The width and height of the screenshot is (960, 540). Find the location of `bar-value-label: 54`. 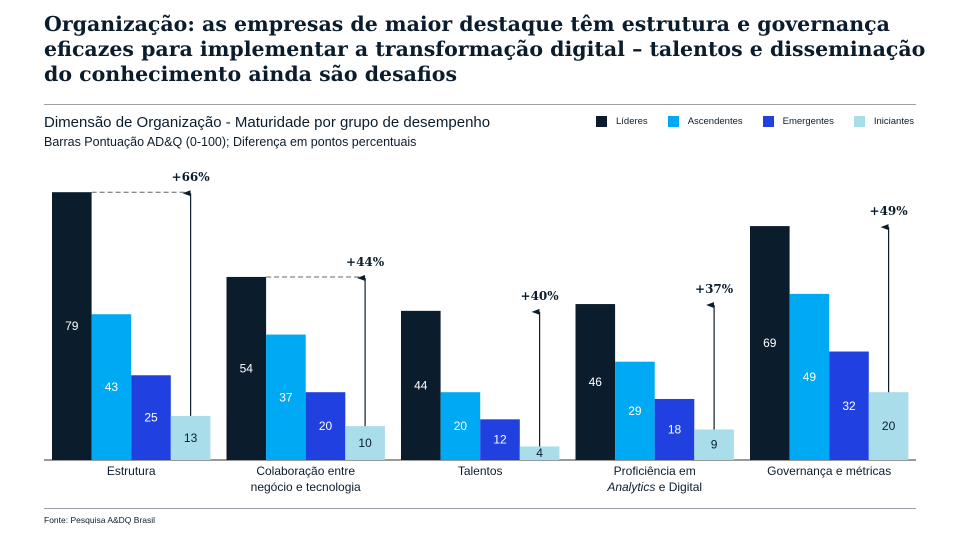

bar-value-label: 54 is located at coordinates (247, 368).